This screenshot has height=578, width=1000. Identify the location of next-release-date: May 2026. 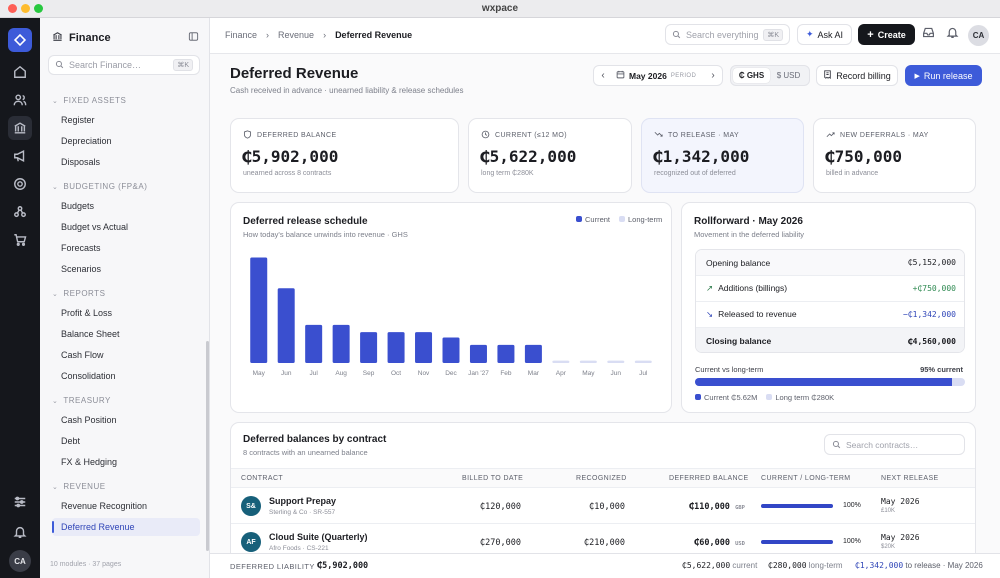
(900, 537).